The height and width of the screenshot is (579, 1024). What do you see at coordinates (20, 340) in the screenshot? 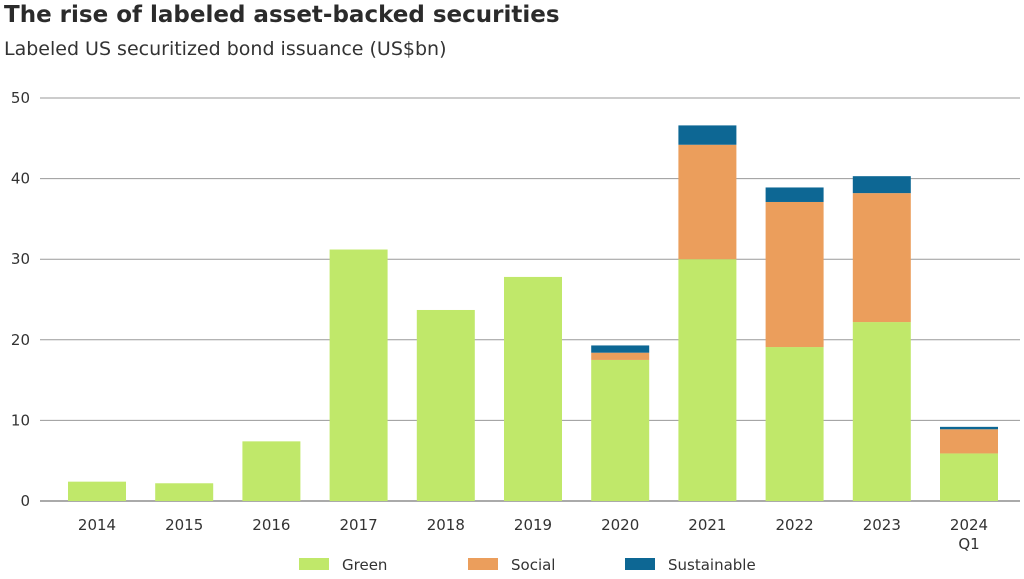
I see `y-tick-label: 20` at bounding box center [20, 340].